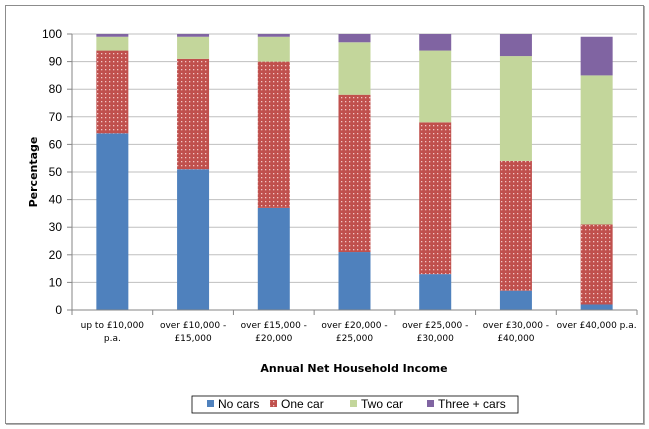 This screenshot has height=429, width=649. Describe the element at coordinates (56, 200) in the screenshot. I see `y-tick-label: 40` at that location.